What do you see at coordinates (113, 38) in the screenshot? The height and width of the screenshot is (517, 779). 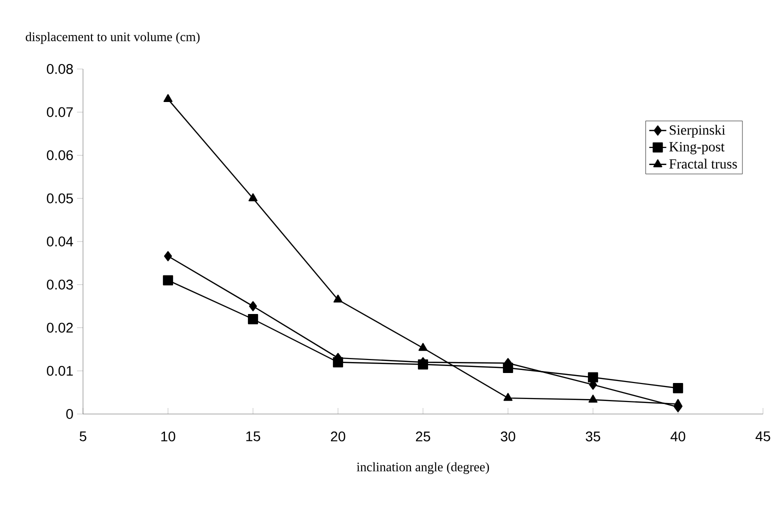 I see `y-axis-title: displacement to unit volume (cm)` at bounding box center [113, 38].